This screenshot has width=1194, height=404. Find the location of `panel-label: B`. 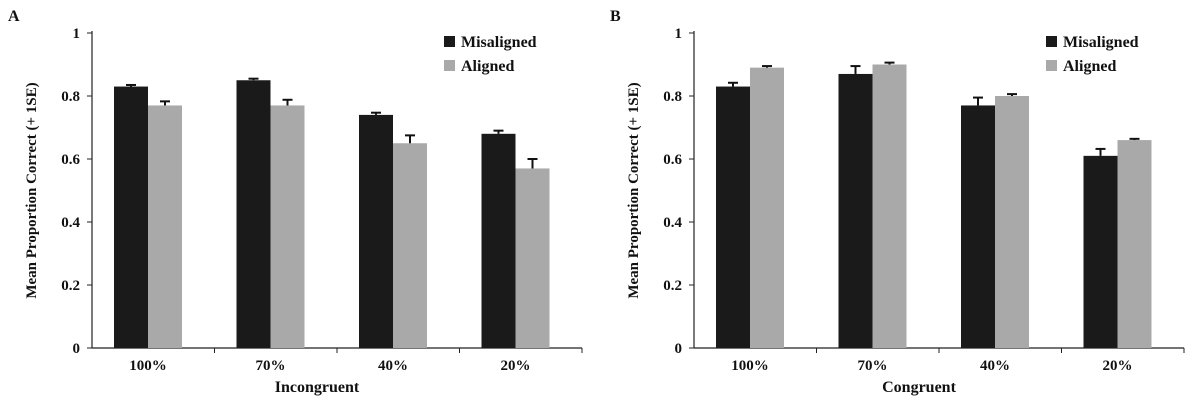

panel-label: B is located at coordinates (615, 16).